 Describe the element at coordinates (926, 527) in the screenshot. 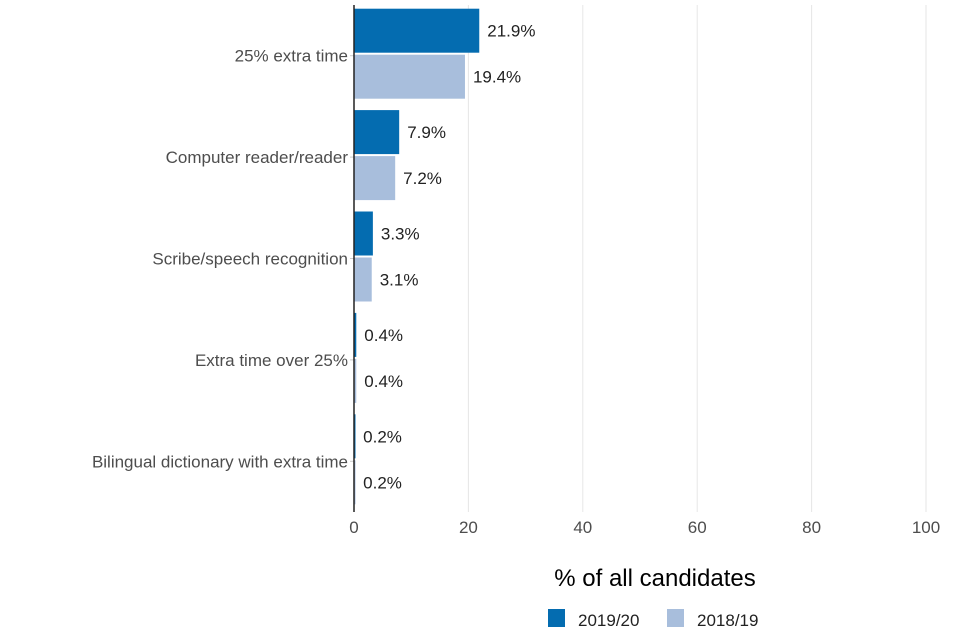

I see `x-tick-label: 100` at that location.